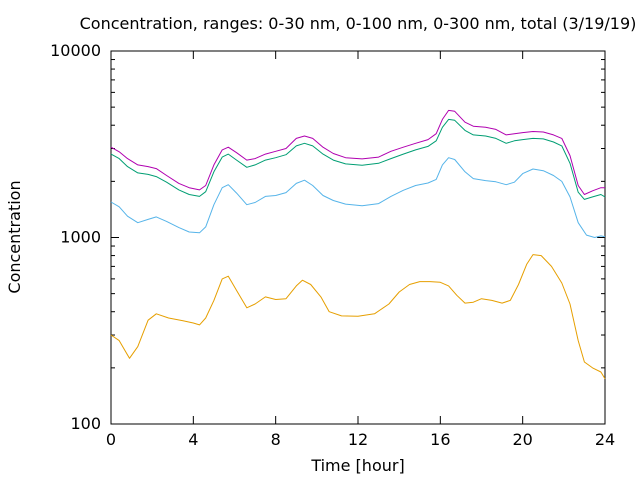 This screenshot has width=640, height=480. What do you see at coordinates (276, 439) in the screenshot?
I see `x-tick-label: 8` at bounding box center [276, 439].